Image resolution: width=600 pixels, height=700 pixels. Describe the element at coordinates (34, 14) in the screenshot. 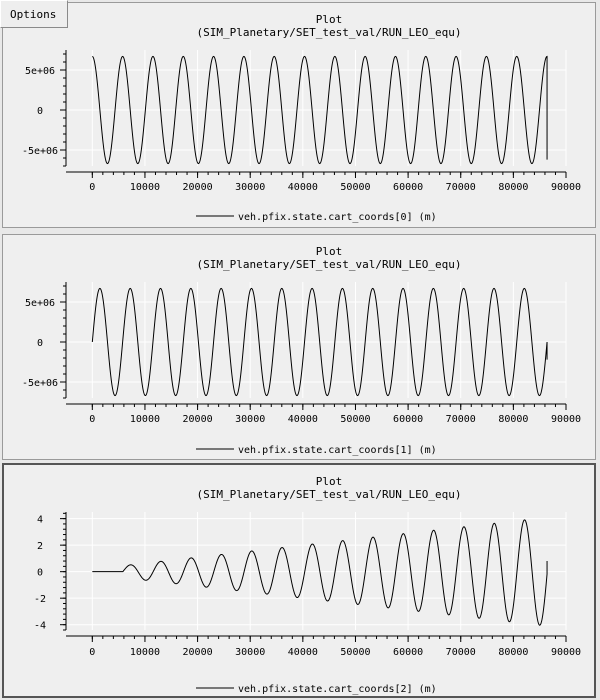

I see `options-button: Options` at that location.